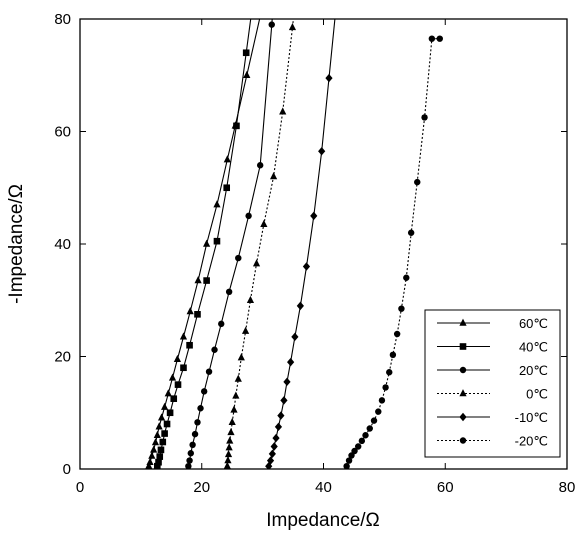 This screenshot has height=534, width=575. Describe the element at coordinates (62, 19) in the screenshot. I see `y-tick-label: 80` at that location.